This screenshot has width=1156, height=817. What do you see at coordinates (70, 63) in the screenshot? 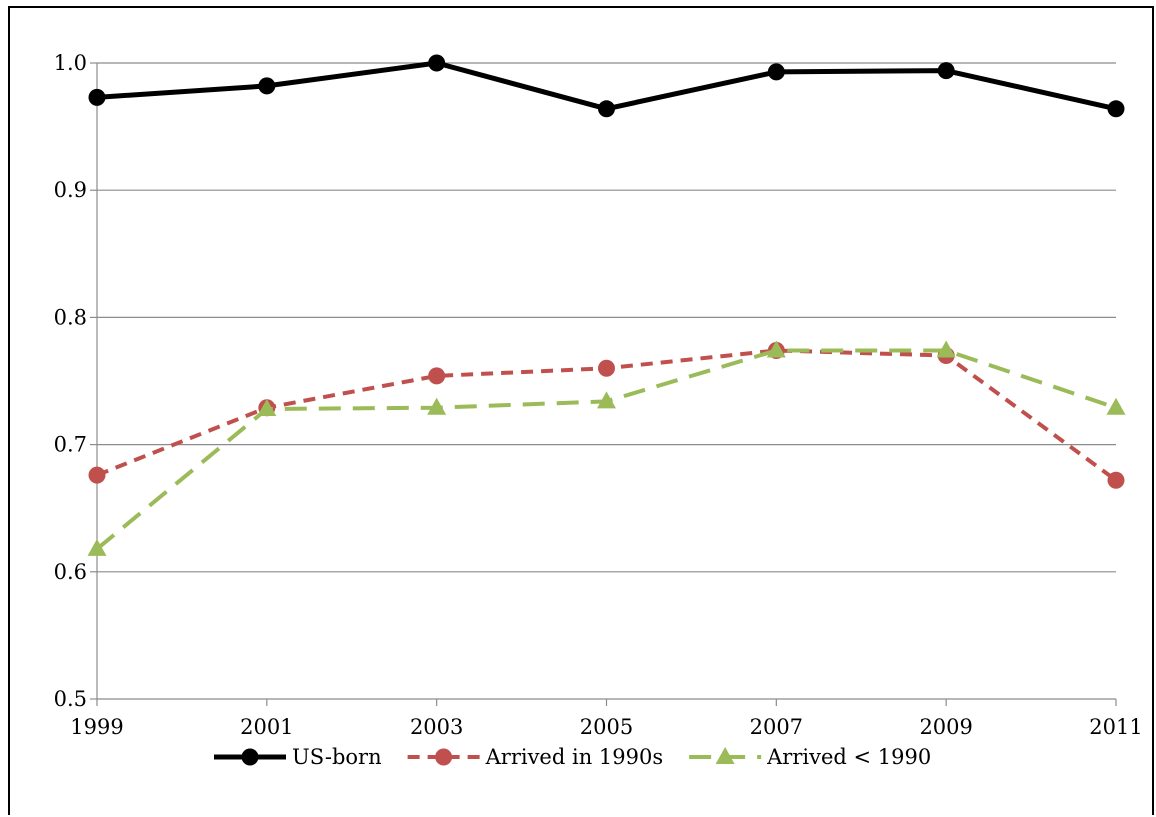
I see `y-tick-label: 1.0` at bounding box center [70, 63].